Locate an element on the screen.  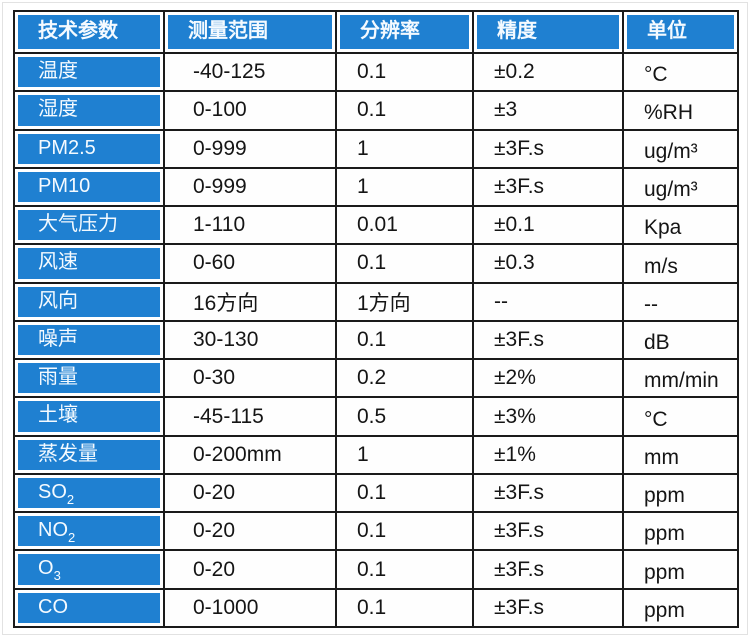
header-label: 精度 is located at coordinates (517, 31).